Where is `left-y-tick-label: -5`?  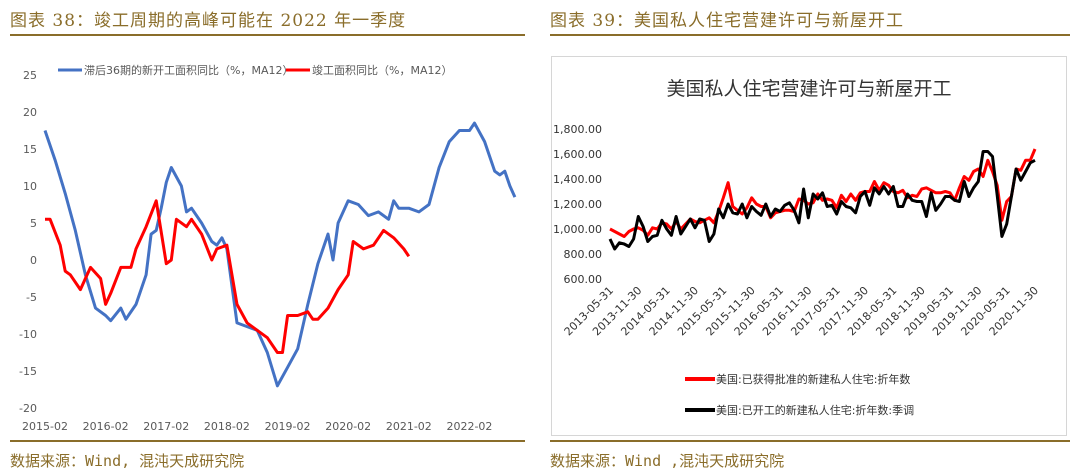 left-y-tick-label: -5 is located at coordinates (31, 297).